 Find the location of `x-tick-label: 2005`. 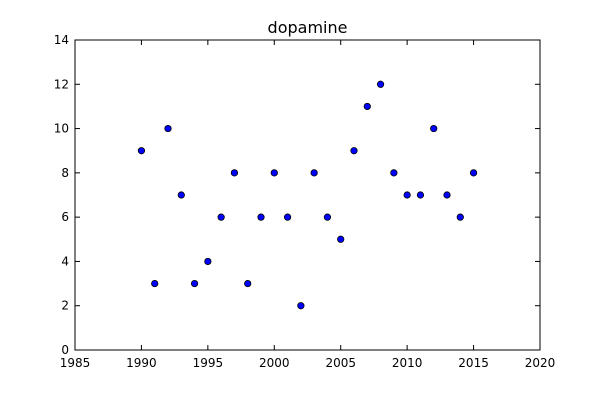

x-tick-label: 2005 is located at coordinates (340, 363).